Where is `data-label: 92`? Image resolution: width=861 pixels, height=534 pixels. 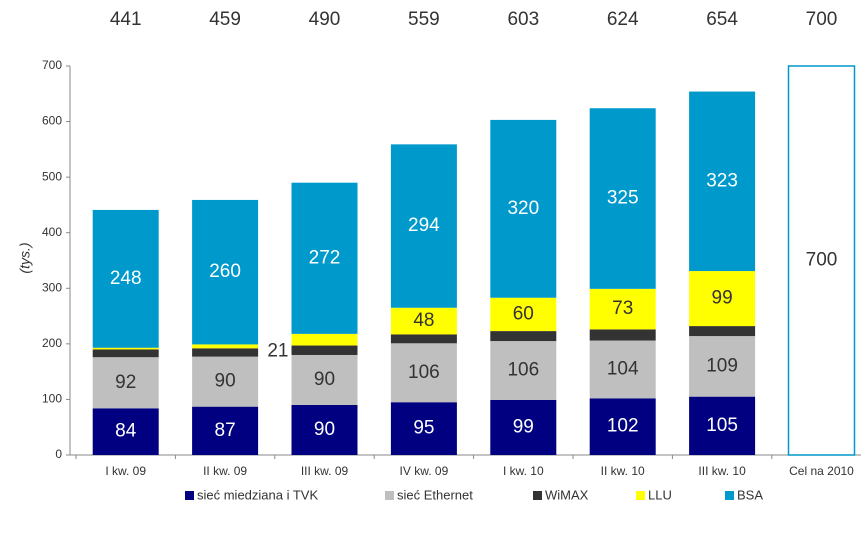
data-label: 92 is located at coordinates (125, 382).